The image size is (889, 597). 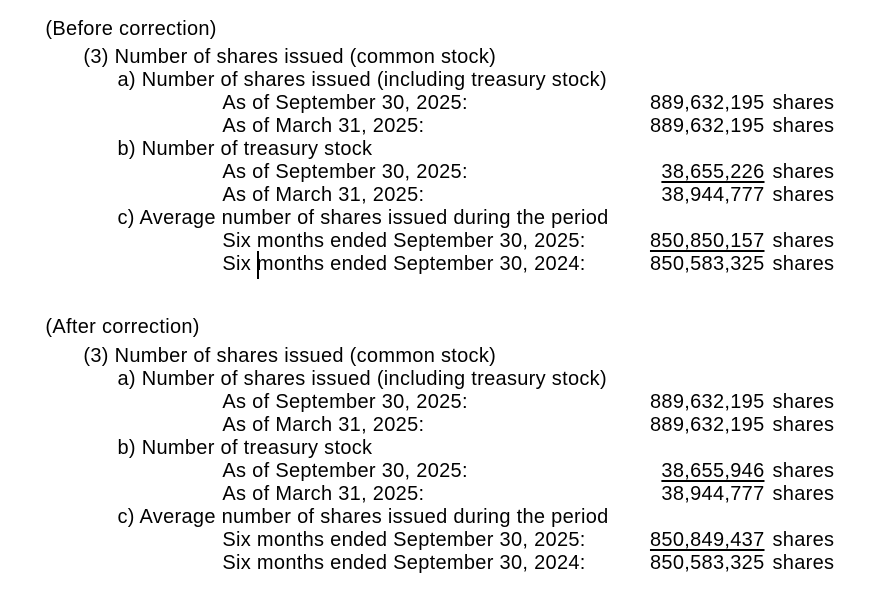 What do you see at coordinates (713, 172) in the screenshot?
I see `share-count-underlined: 38,655,226` at bounding box center [713, 172].